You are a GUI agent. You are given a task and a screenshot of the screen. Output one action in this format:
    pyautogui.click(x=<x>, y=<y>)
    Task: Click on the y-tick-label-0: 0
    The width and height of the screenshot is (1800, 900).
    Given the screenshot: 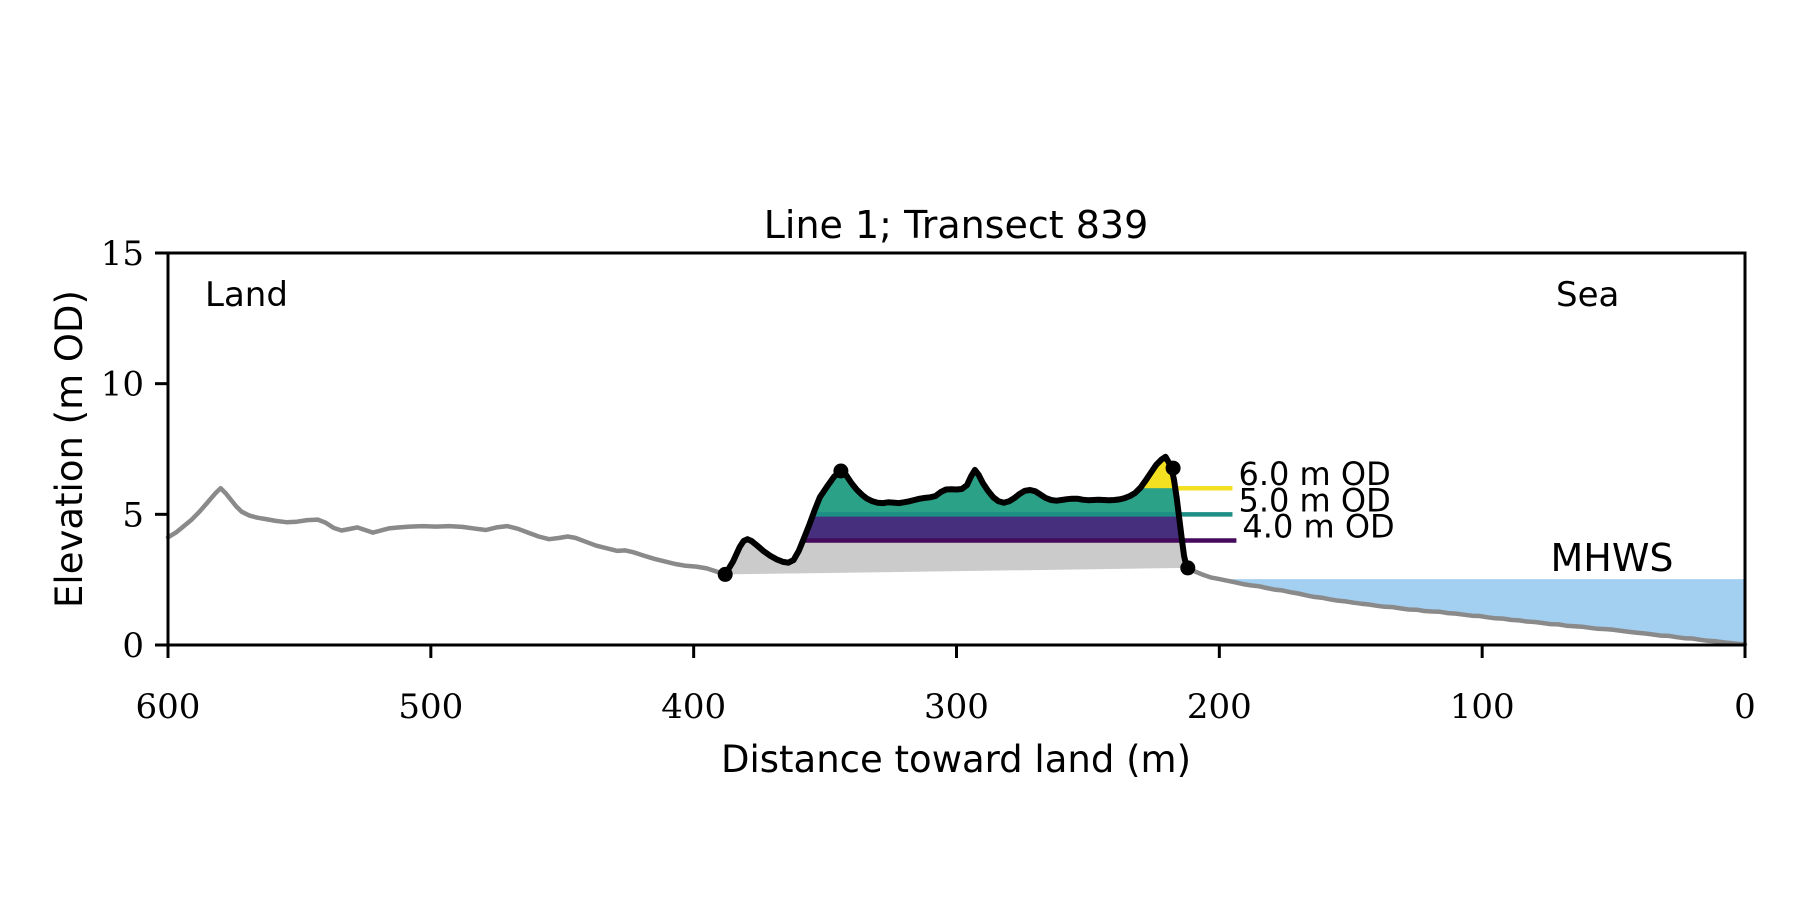 What is the action you would take?
    pyautogui.click(x=133, y=646)
    